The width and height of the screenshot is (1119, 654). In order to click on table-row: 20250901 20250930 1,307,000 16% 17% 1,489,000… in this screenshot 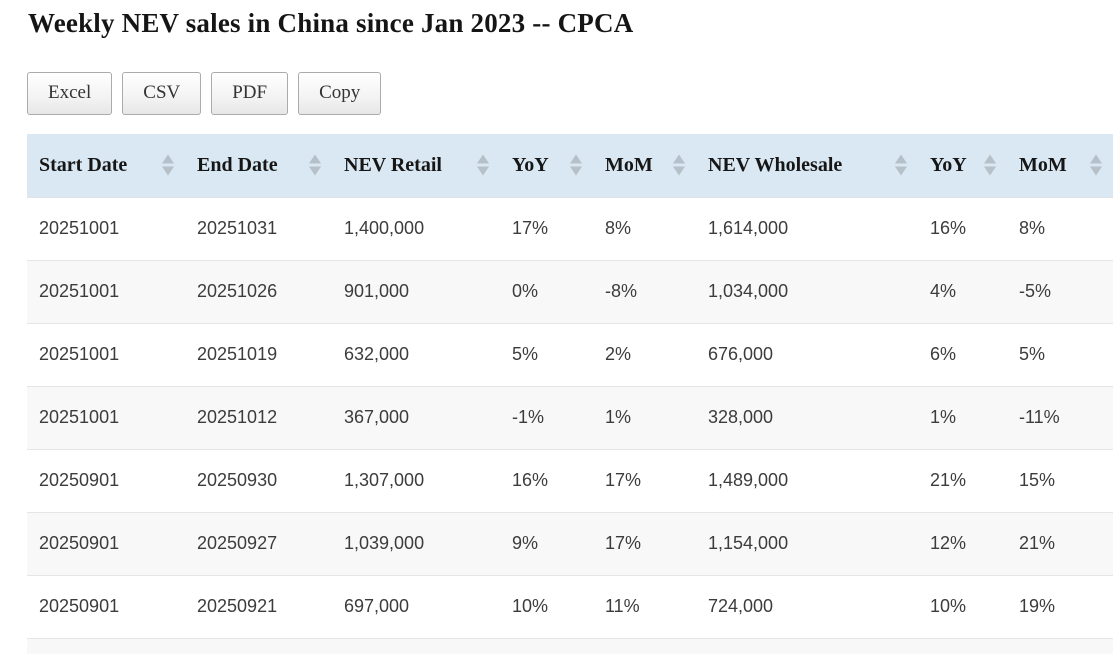, I will do `click(570, 481)`.